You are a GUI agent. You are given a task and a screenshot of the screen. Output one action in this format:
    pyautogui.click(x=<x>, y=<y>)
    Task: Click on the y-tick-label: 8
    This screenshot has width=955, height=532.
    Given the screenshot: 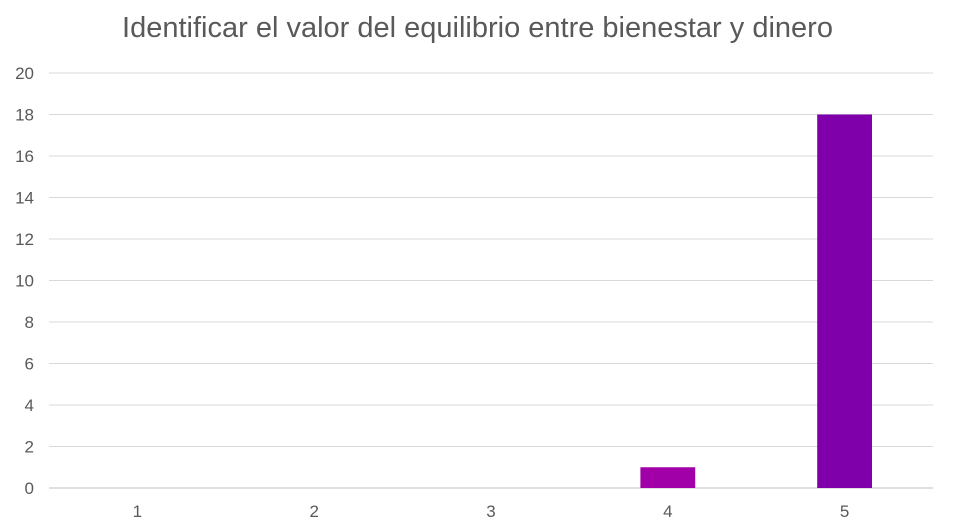 What is the action you would take?
    pyautogui.click(x=29, y=322)
    